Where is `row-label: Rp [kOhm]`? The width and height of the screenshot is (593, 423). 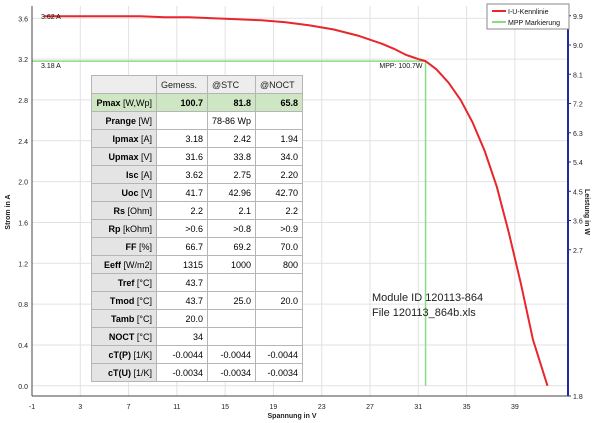 row-label: Rp [kOhm] is located at coordinates (124, 228).